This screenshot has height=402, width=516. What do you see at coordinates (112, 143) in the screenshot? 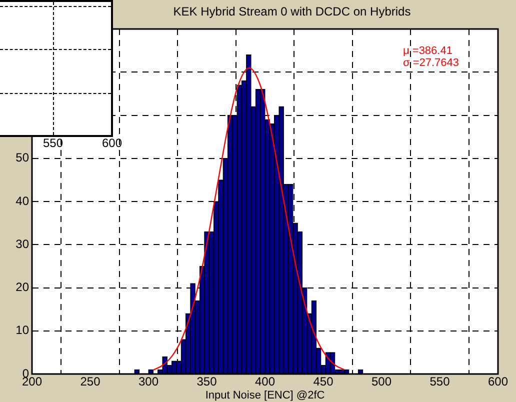
I see `annotation: 600` at bounding box center [112, 143].